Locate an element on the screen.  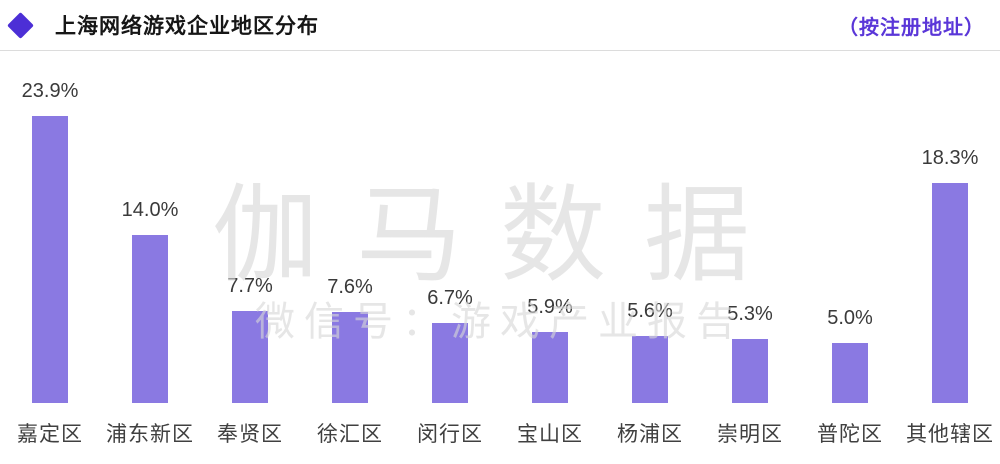
bar-column: 5.3% 崇明区 is located at coordinates (750, 257).